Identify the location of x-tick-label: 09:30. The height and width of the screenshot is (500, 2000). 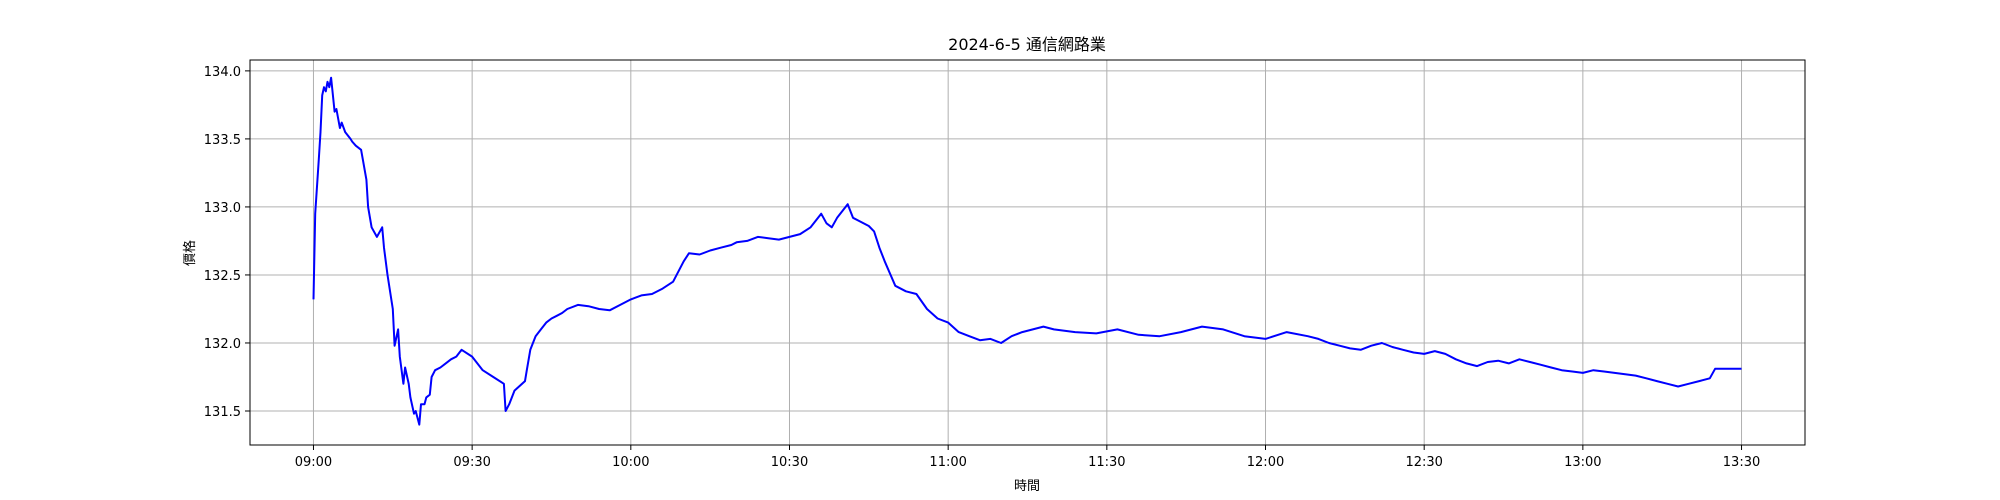
(471, 462).